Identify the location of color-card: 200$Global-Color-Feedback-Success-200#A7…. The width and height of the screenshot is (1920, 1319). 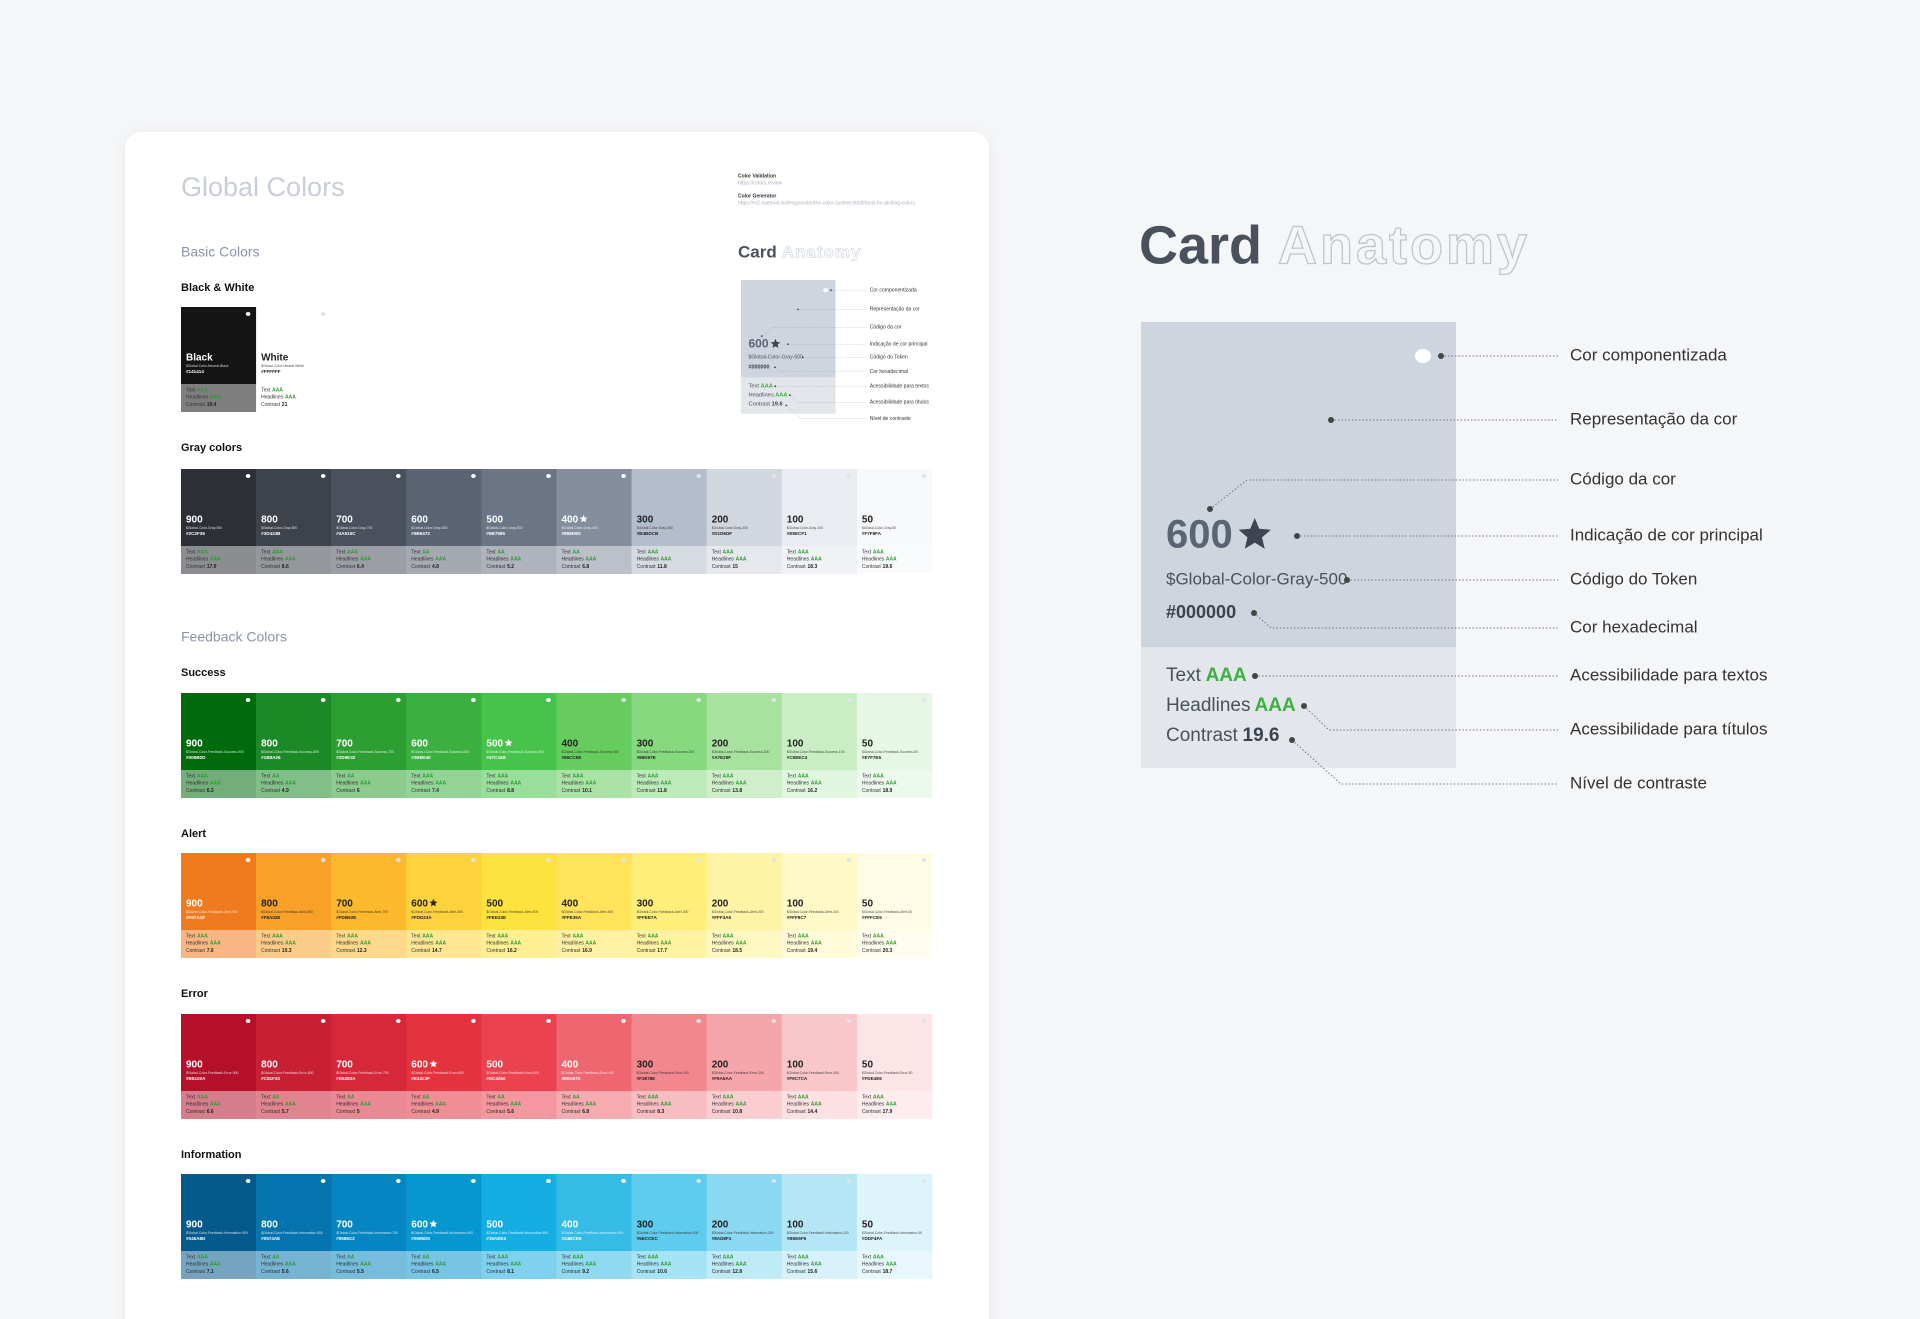
(744, 745).